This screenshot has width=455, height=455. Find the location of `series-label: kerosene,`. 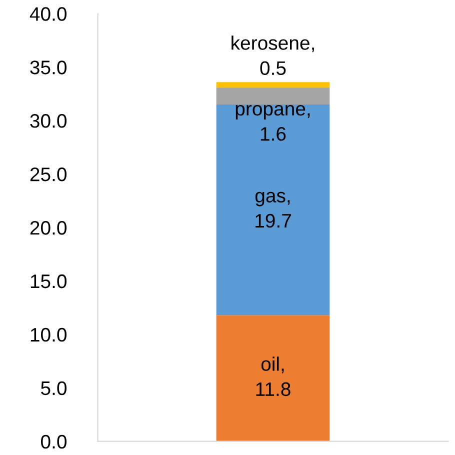

series-label: kerosene, is located at coordinates (273, 44).